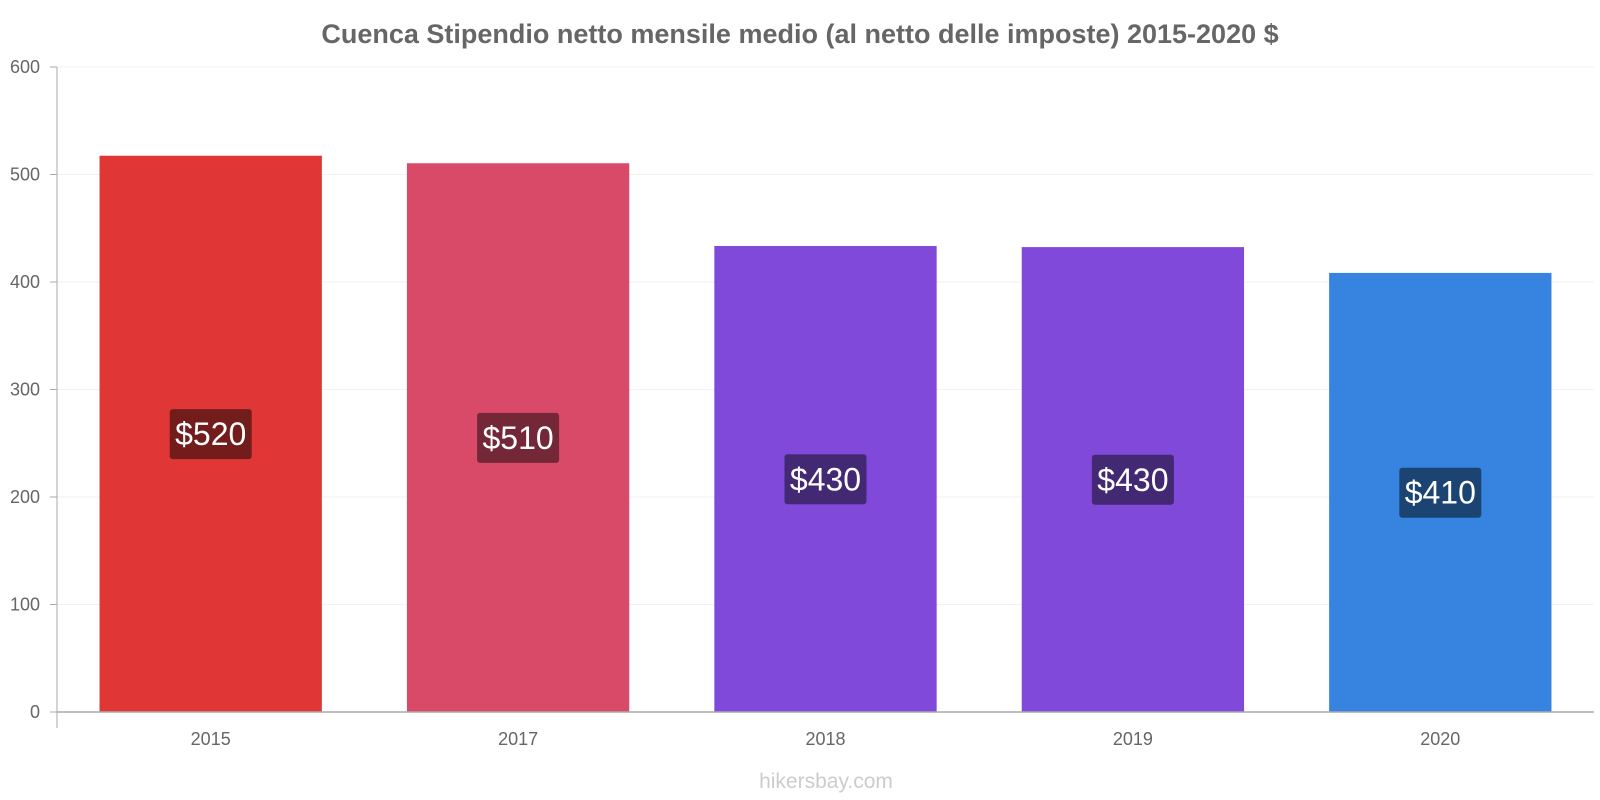  I want to click on source-watermark: hikersbay.com, so click(826, 781).